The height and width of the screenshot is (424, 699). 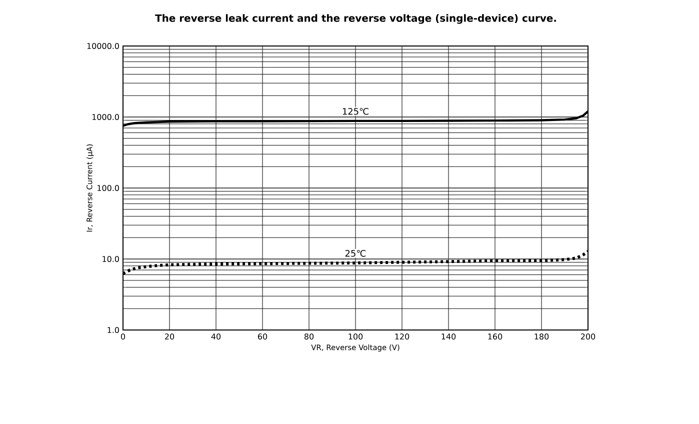 I want to click on series-label: 125℃, so click(x=355, y=111).